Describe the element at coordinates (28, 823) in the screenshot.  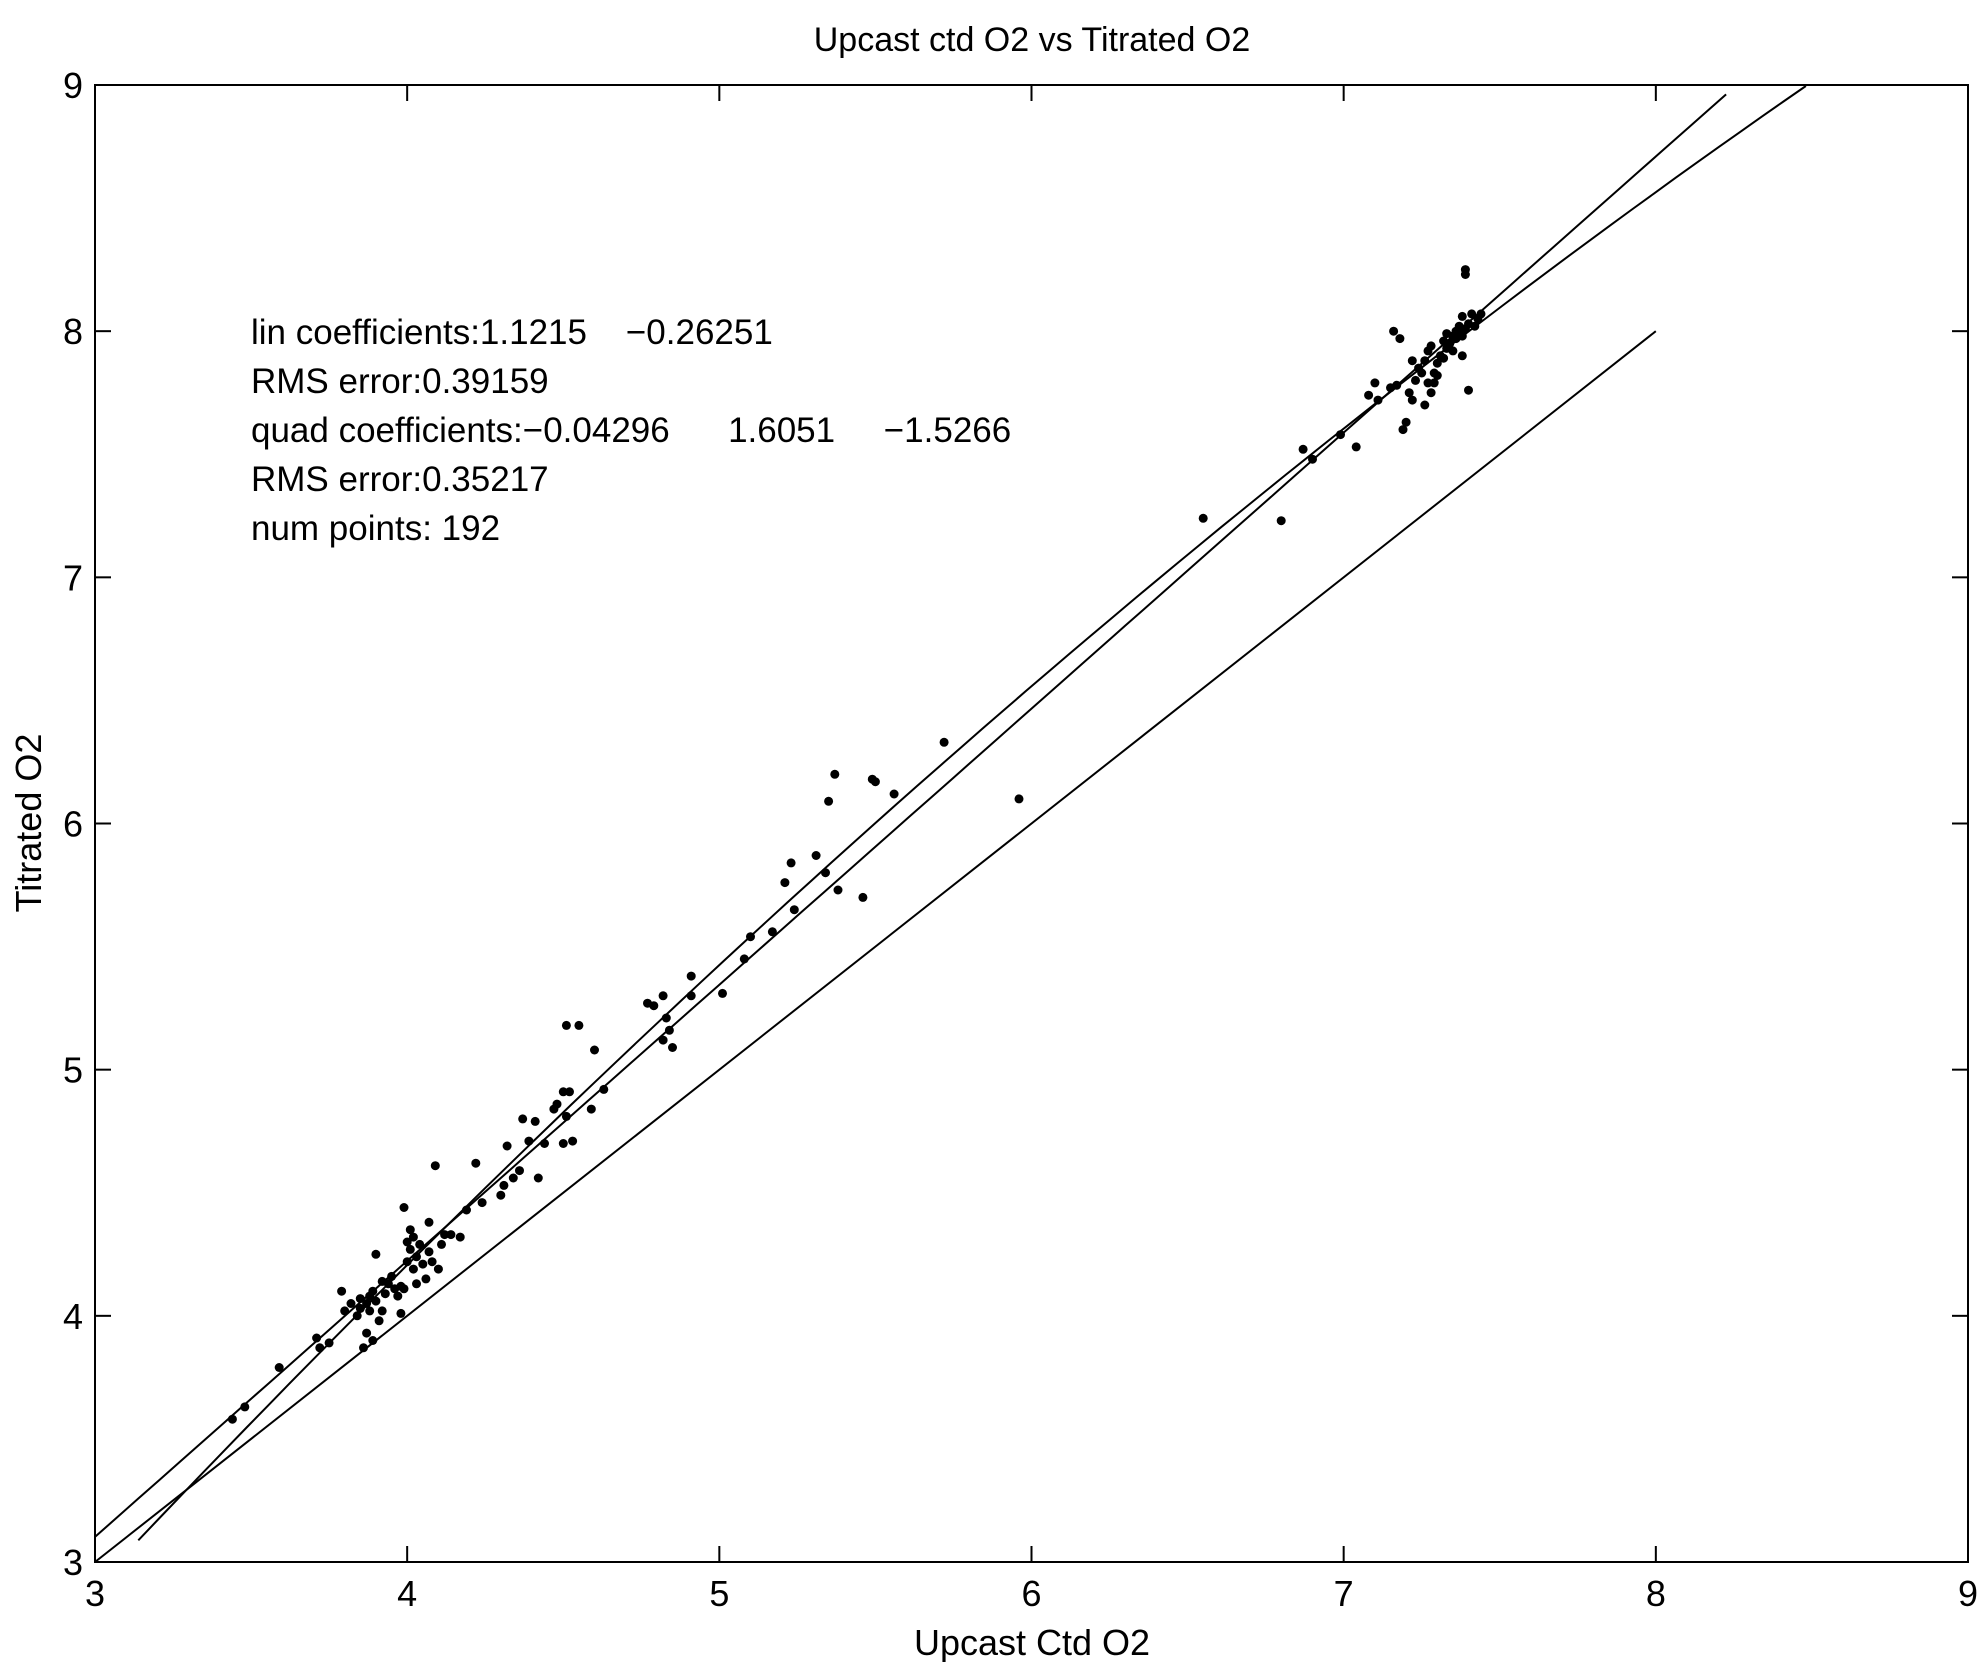
I see `y-axis-label: Titrated O2` at that location.